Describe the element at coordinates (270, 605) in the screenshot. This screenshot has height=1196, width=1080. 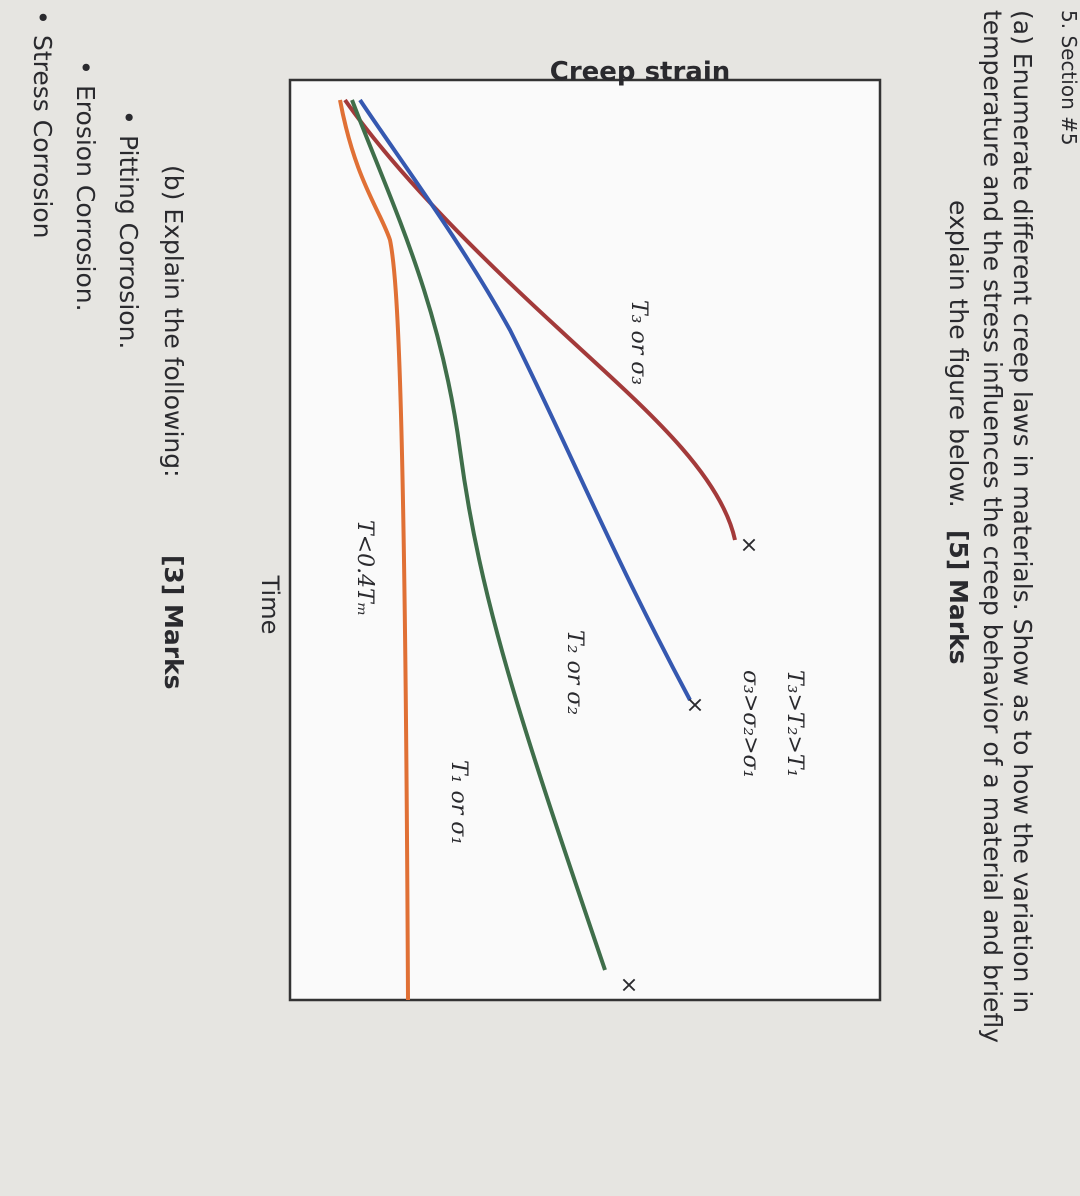
I see `x-axis-label: Time` at that location.